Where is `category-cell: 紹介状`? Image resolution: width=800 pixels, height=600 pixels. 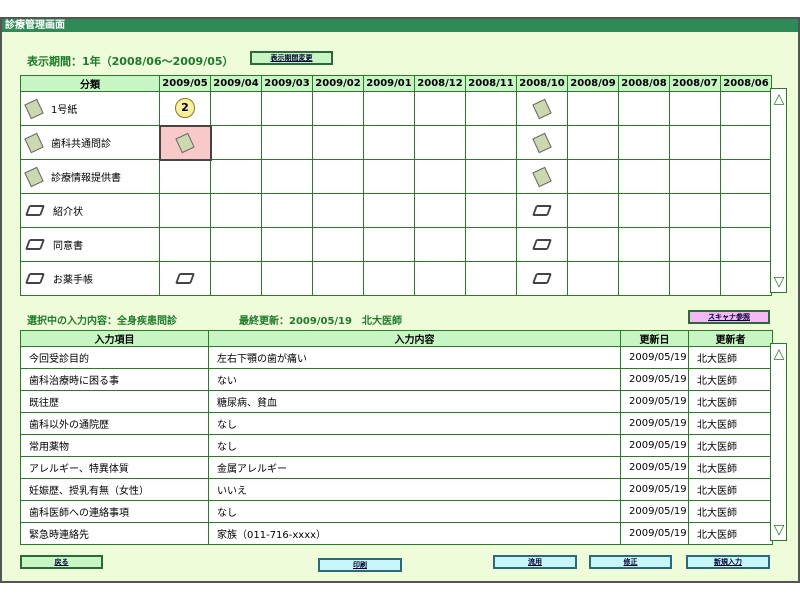
category-cell: 紹介状 is located at coordinates (90, 210).